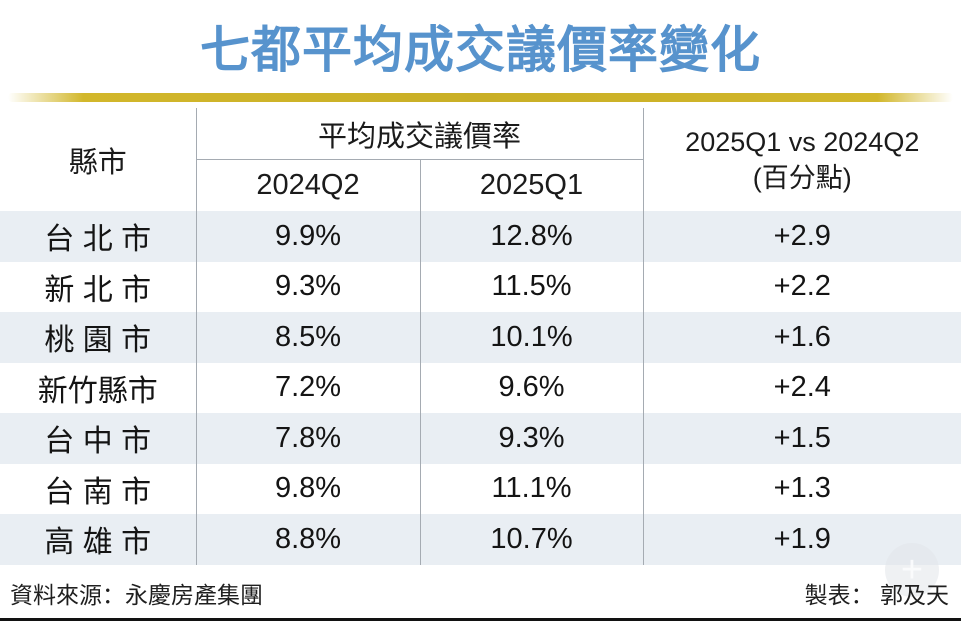 The width and height of the screenshot is (961, 625). I want to click on diff-cell: +1.5, so click(801, 438).